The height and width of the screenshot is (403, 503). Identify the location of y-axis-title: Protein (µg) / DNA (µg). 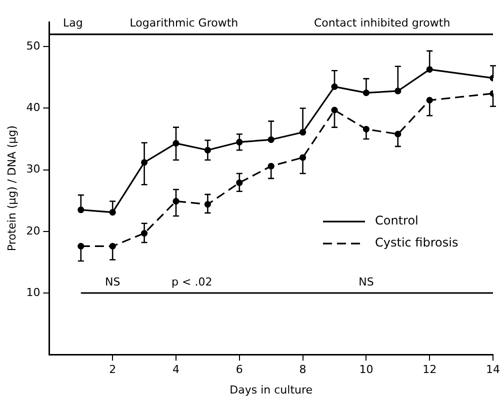
(11, 188).